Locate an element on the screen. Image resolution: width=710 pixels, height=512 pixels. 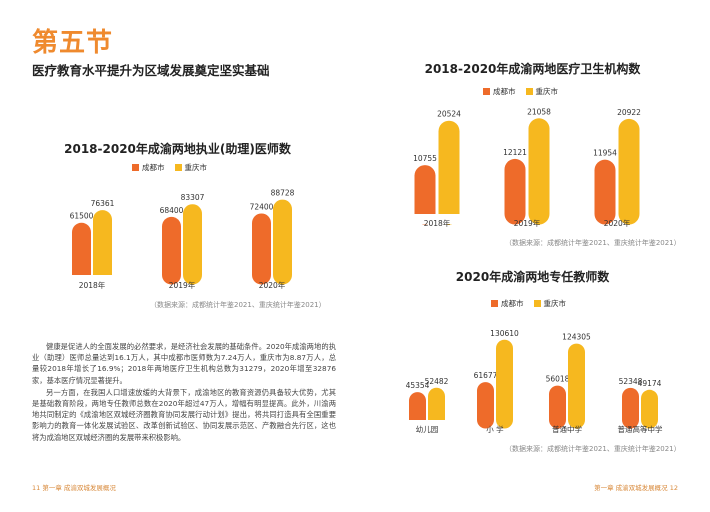
data-label: 45354 is located at coordinates (418, 385).